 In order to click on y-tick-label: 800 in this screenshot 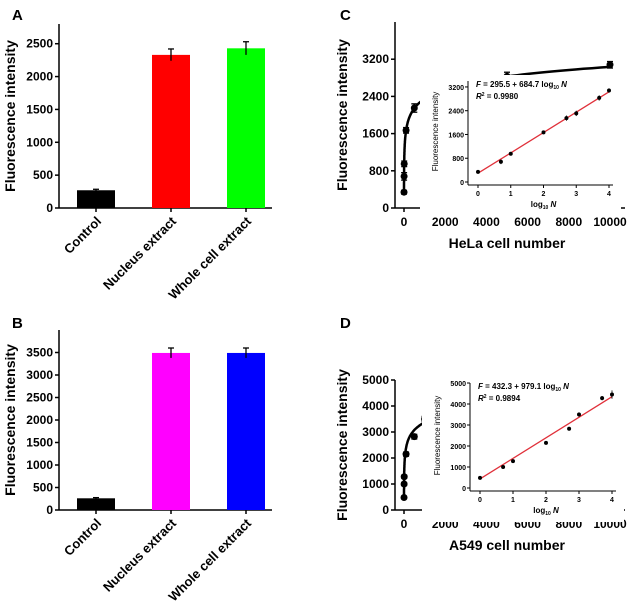, I will do `click(379, 171)`.